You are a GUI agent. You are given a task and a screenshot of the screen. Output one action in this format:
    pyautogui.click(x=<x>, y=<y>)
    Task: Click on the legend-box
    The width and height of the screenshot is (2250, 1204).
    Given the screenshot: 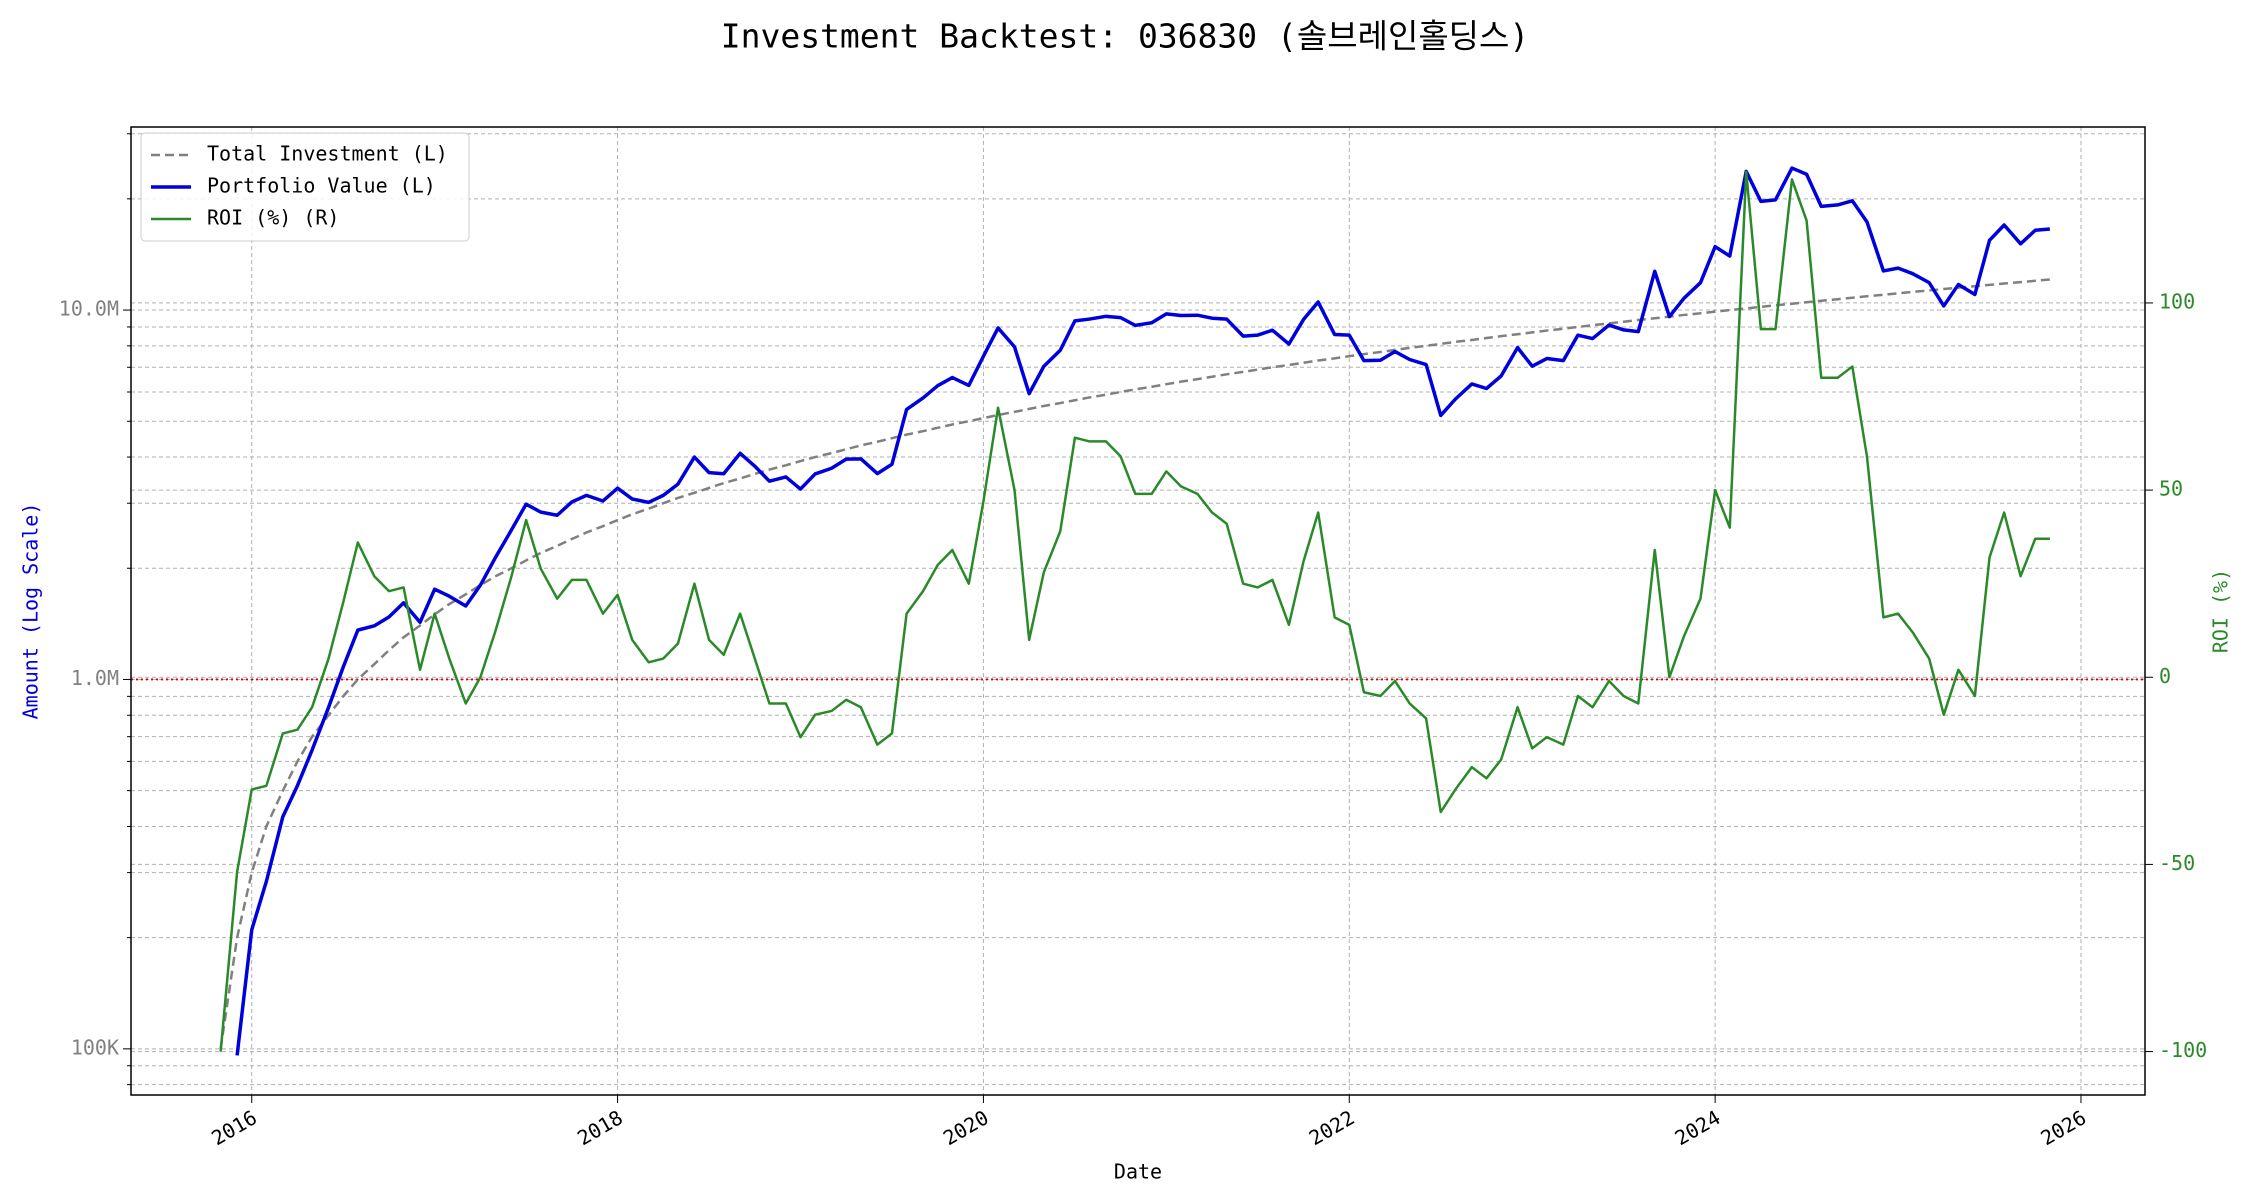 What is the action you would take?
    pyautogui.click(x=305, y=187)
    